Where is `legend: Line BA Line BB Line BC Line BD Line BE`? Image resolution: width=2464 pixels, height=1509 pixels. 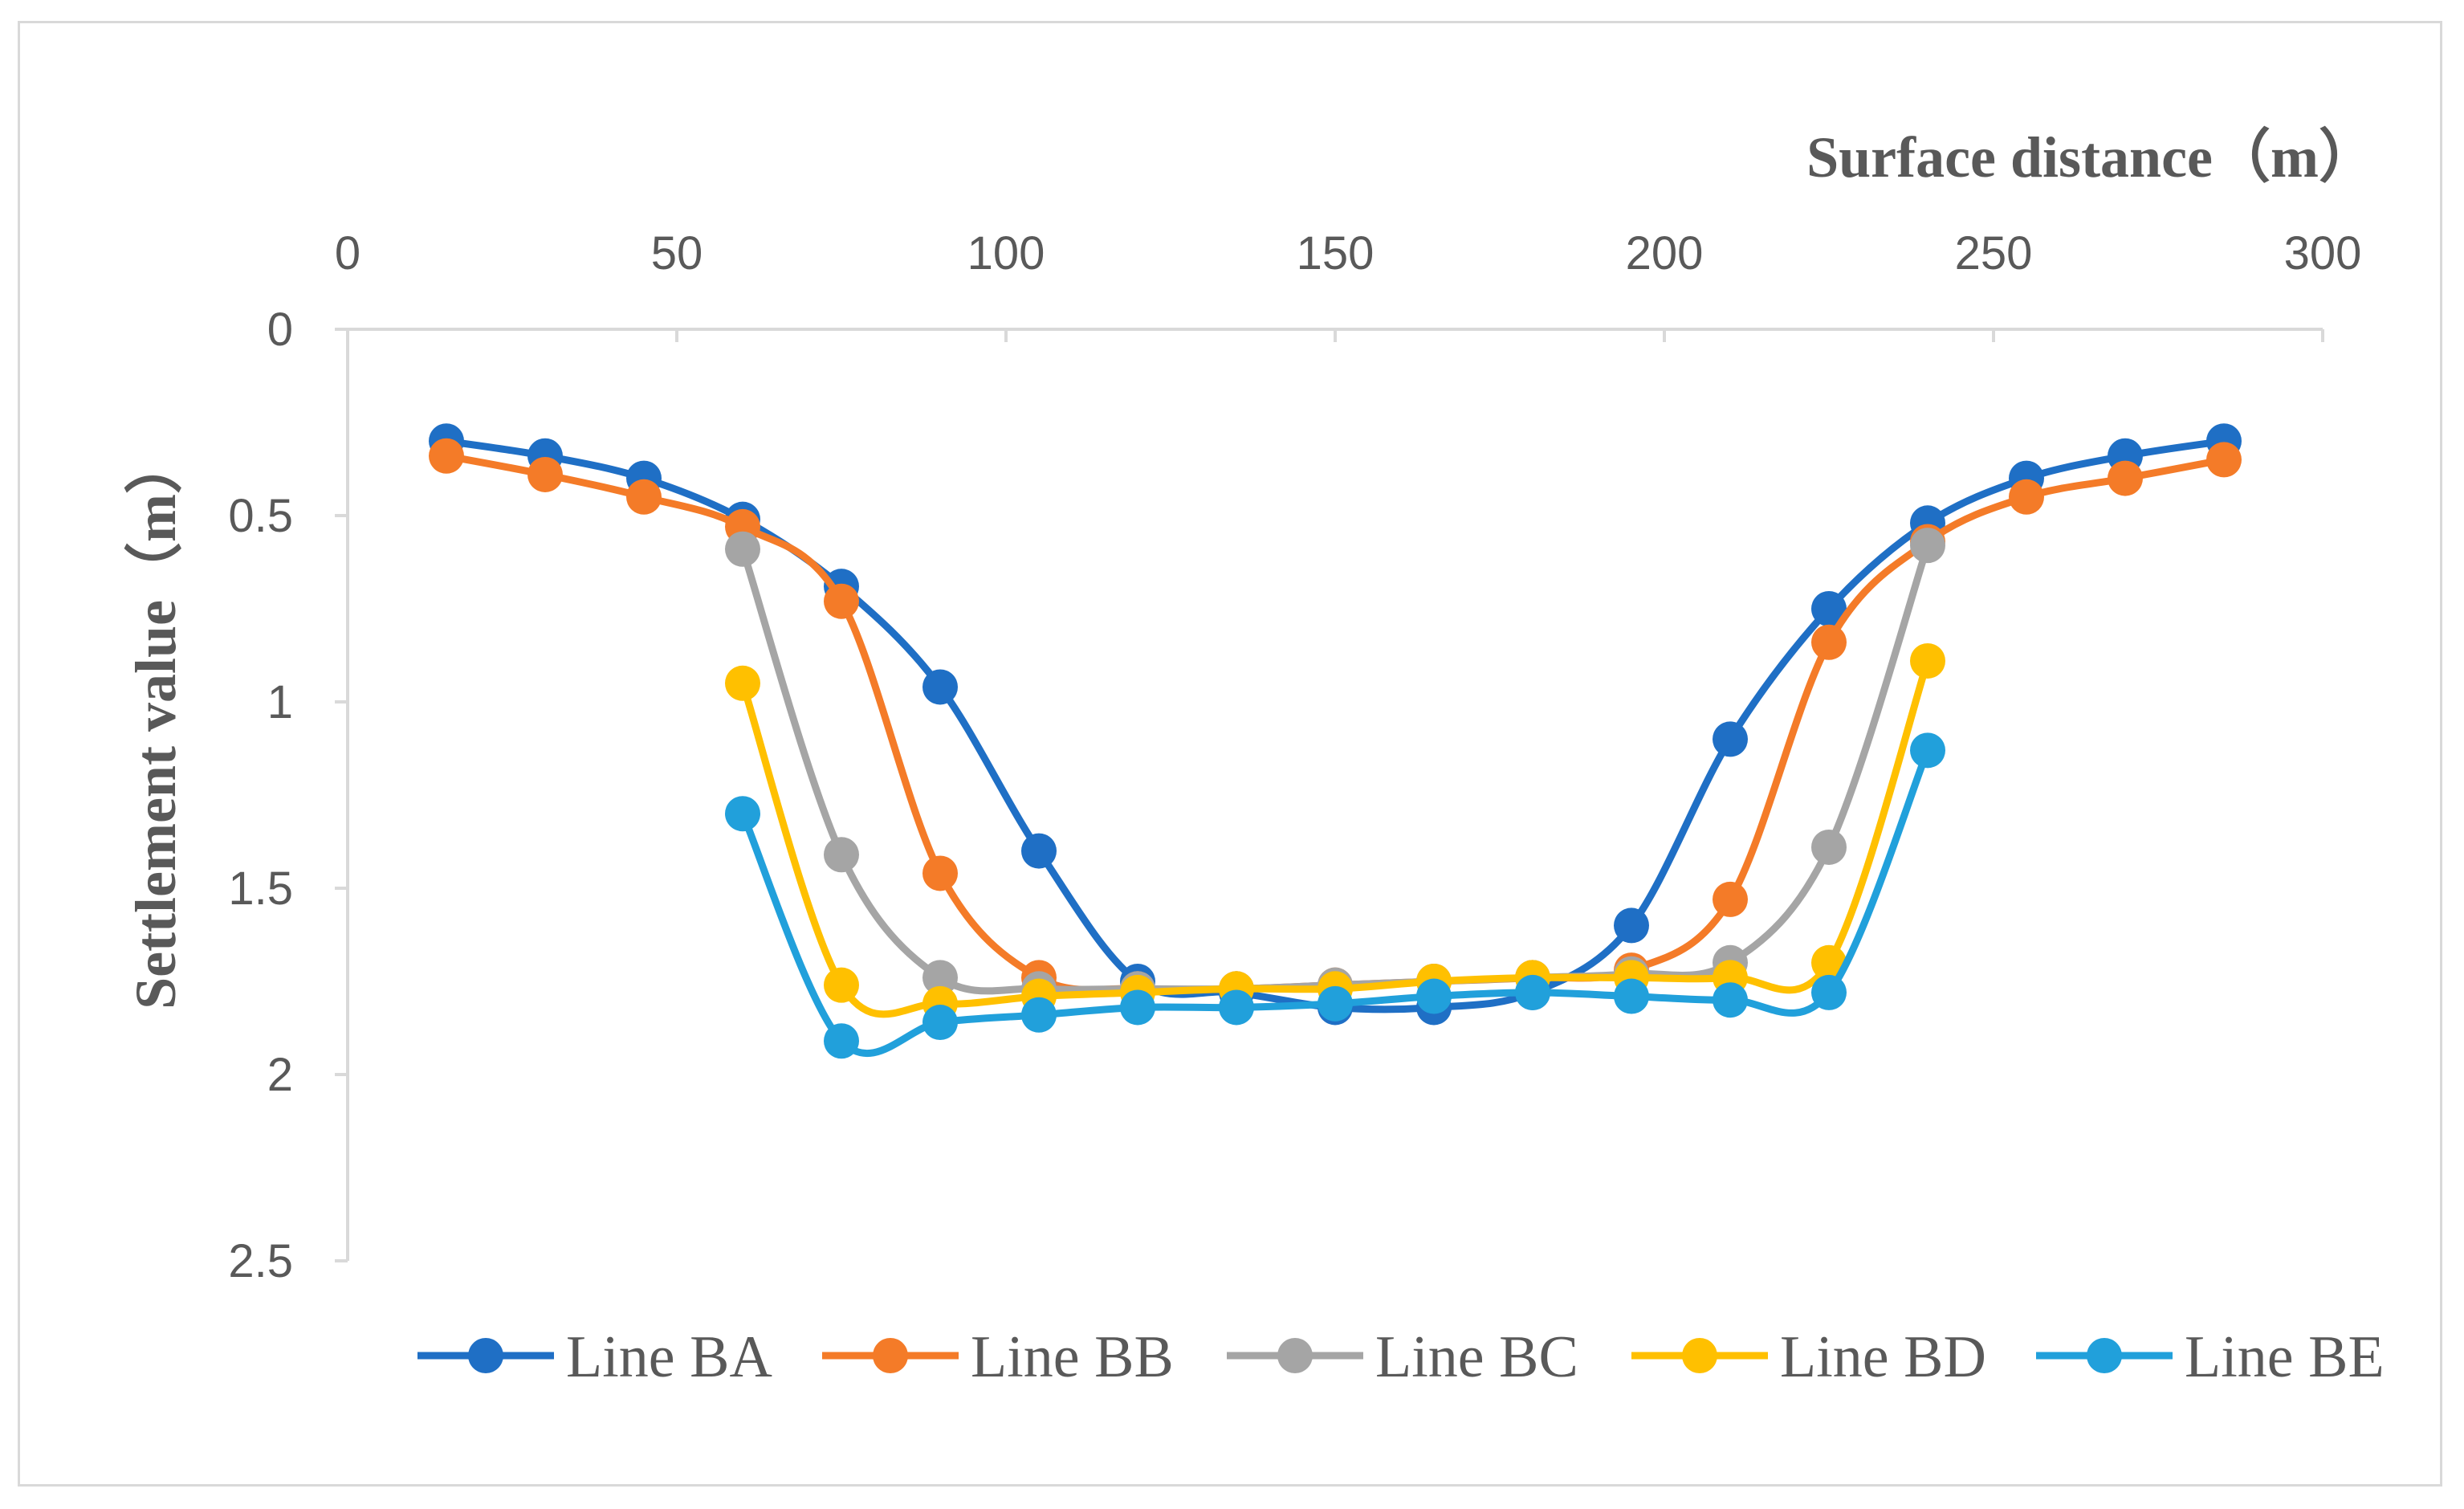 legend: Line BA Line BB Line BC Line BD Line BE is located at coordinates (1401, 1357).